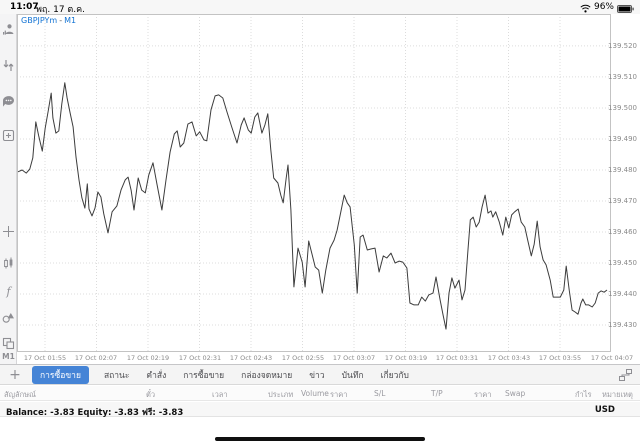 Image resolution: width=640 pixels, height=447 pixels. I want to click on timeframe-button: M1, so click(8, 356).